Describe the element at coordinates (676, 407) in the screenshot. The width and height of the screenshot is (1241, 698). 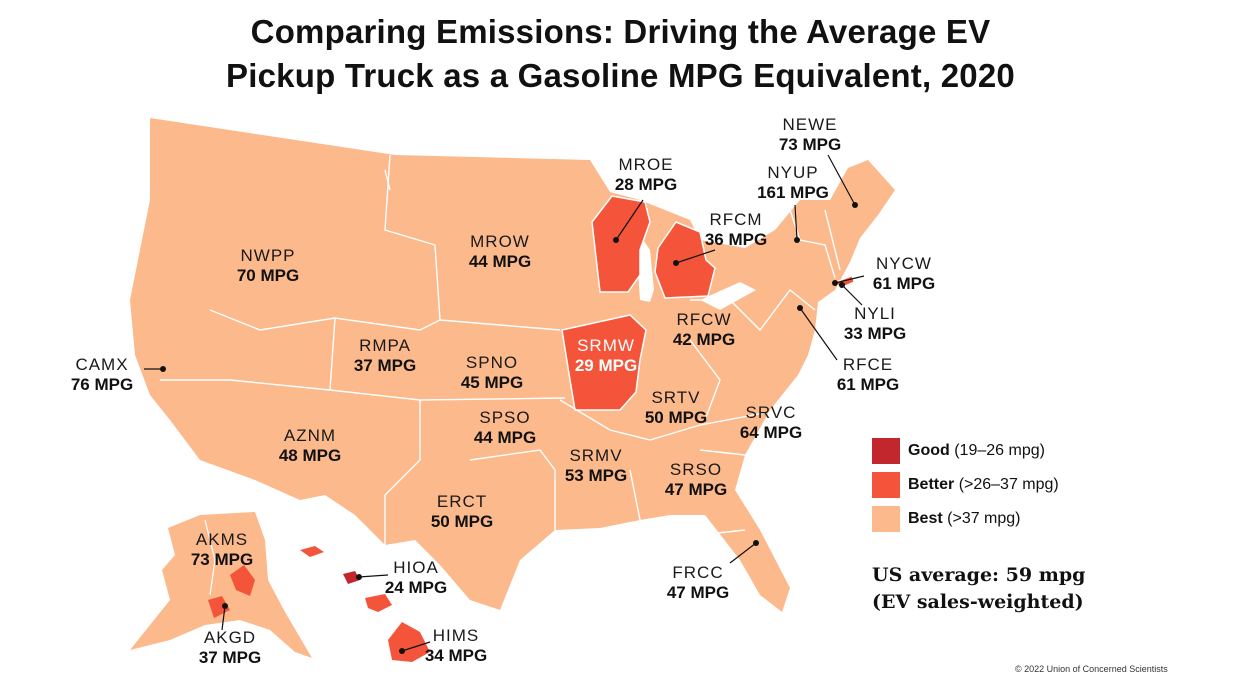
I see `region-label-srtv: SRTV 50 MPG` at that location.